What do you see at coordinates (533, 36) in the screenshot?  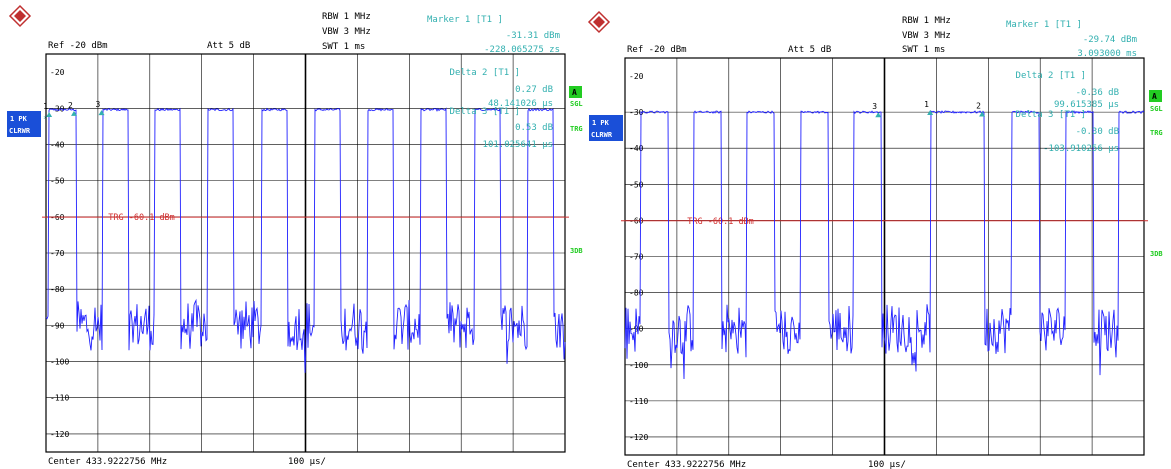 I see `marker-value: -31.31 dBm` at bounding box center [533, 36].